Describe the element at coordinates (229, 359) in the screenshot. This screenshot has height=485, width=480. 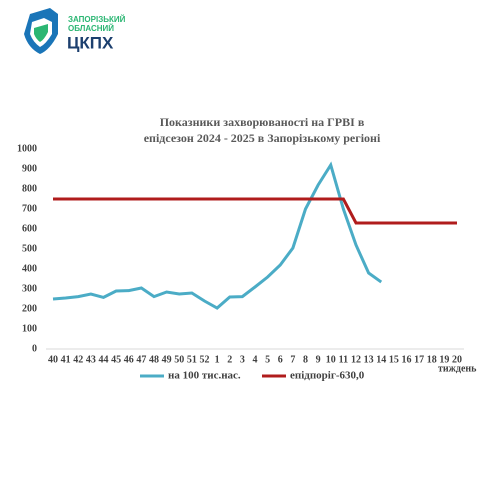
I see `x-tick-label: 2` at that location.